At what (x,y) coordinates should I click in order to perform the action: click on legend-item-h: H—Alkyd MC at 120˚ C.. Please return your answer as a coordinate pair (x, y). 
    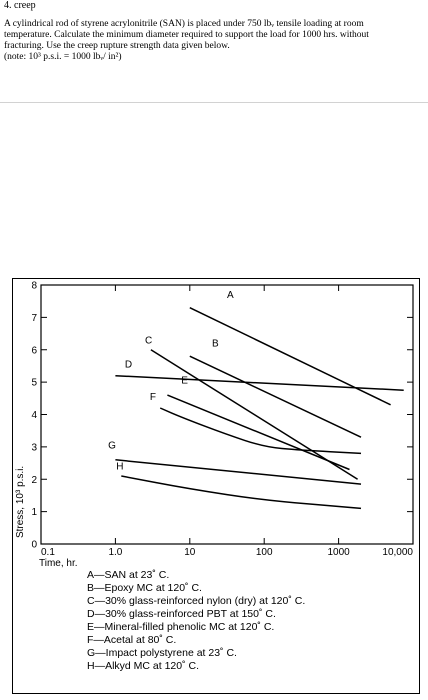
    Looking at the image, I should click on (143, 666).